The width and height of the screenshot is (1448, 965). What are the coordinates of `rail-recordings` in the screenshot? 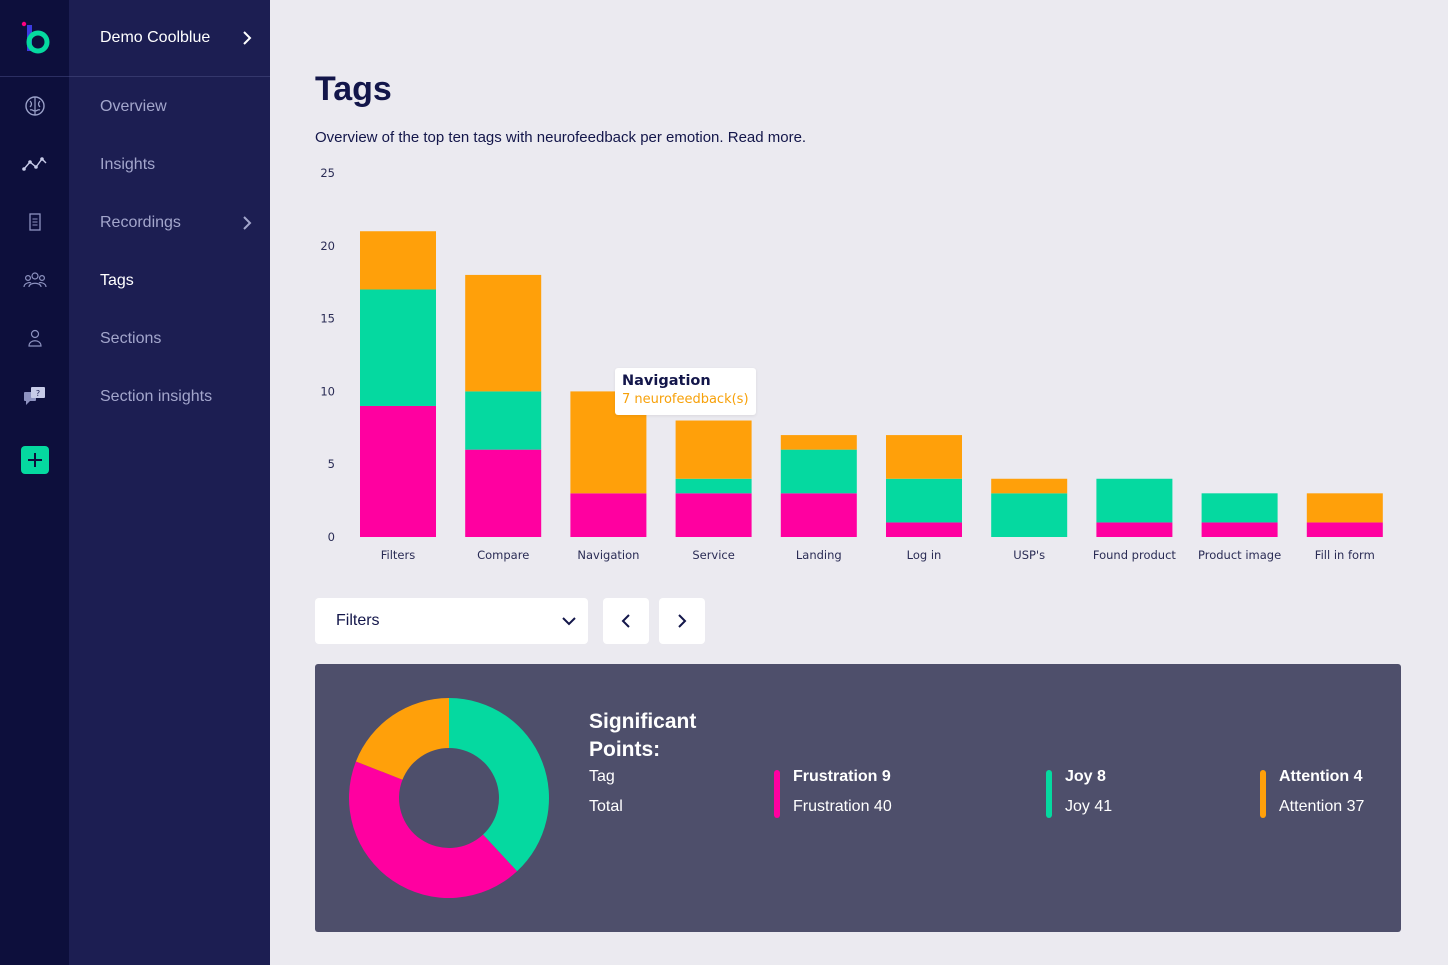 It's located at (34, 222).